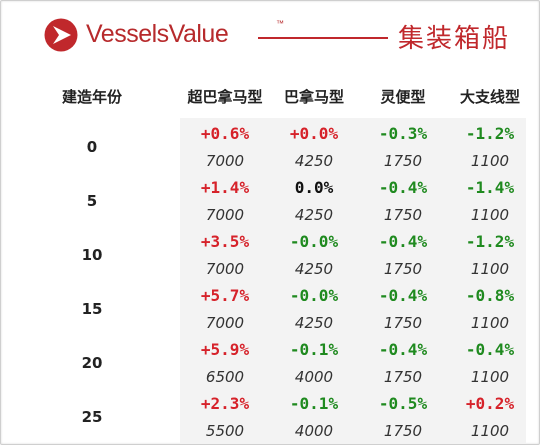 The height and width of the screenshot is (445, 540). I want to click on row-label-build-year: 20, so click(92, 363).